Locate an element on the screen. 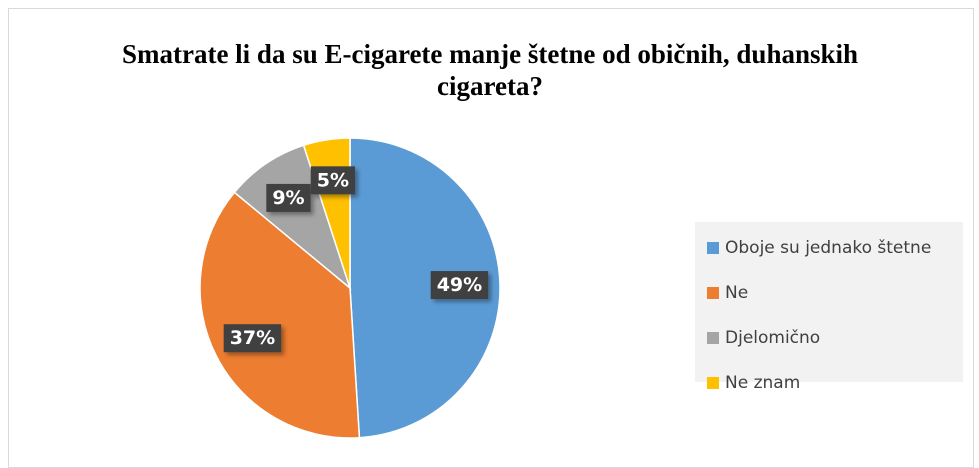 This screenshot has height=468, width=979. legend-label: Oboje su jednako štetne is located at coordinates (828, 248).